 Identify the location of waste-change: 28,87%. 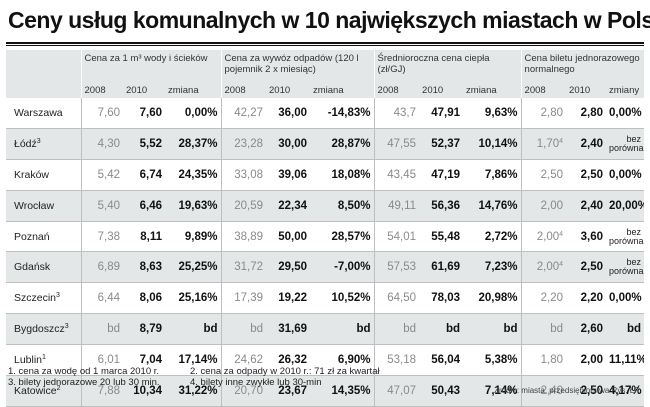
(342, 144).